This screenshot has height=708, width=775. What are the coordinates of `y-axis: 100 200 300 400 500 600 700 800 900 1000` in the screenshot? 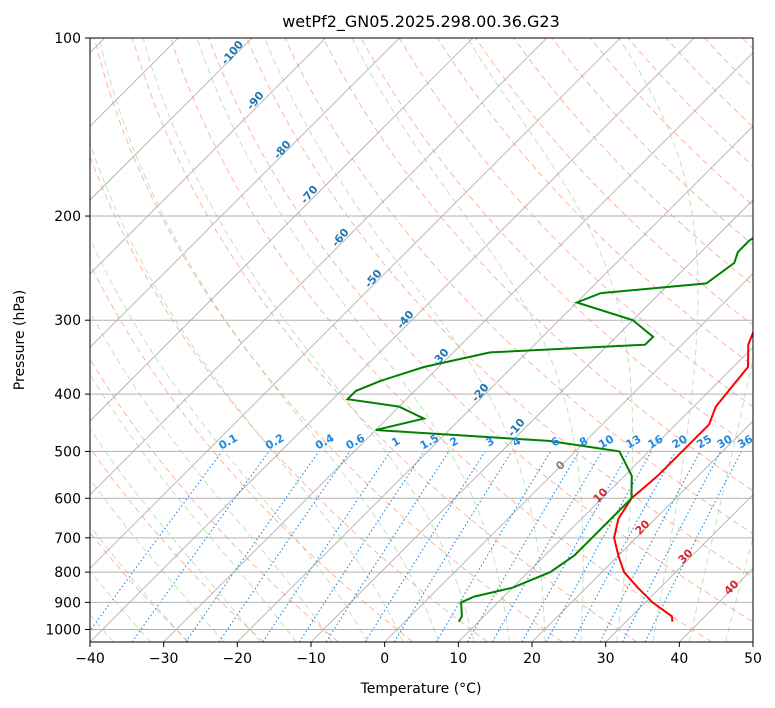 It's located at (67, 334).